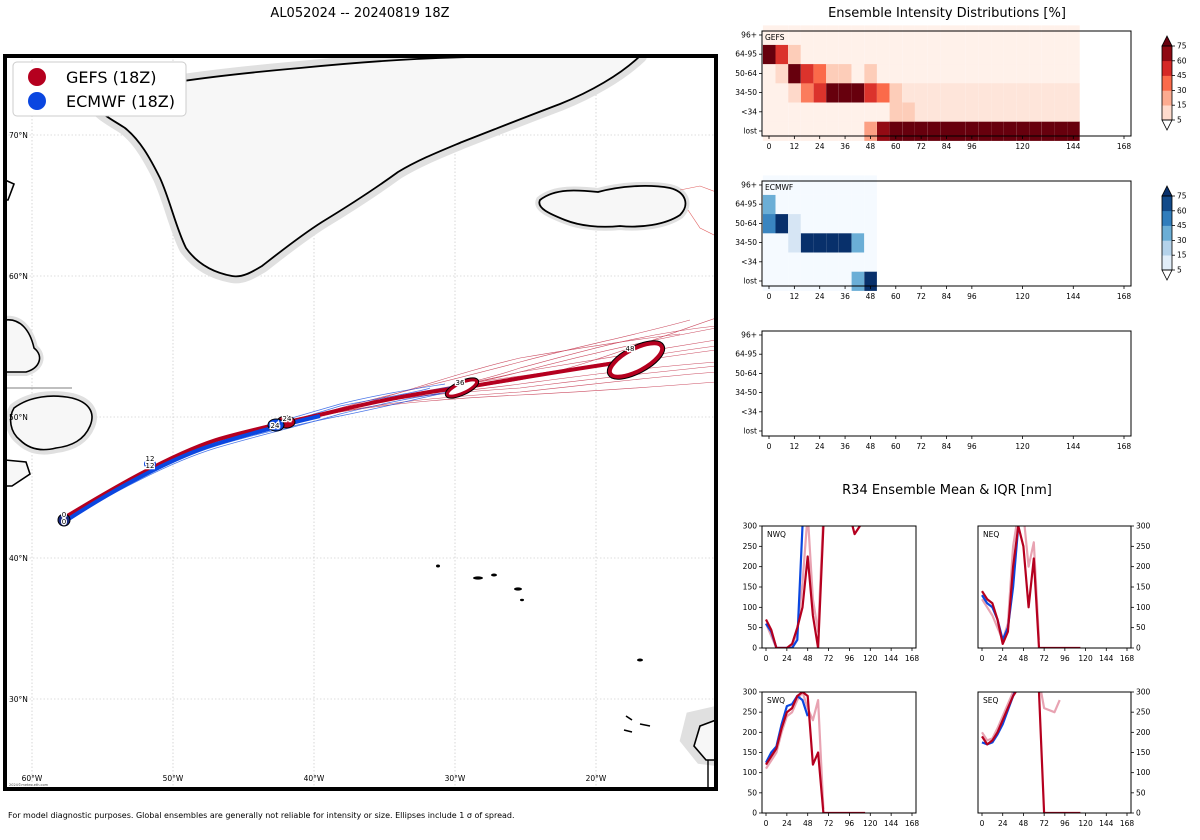 Image resolution: width=1200 pixels, height=840 pixels. What do you see at coordinates (630, 349) in the screenshot?
I see `gefs-marker-48: 48` at bounding box center [630, 349].